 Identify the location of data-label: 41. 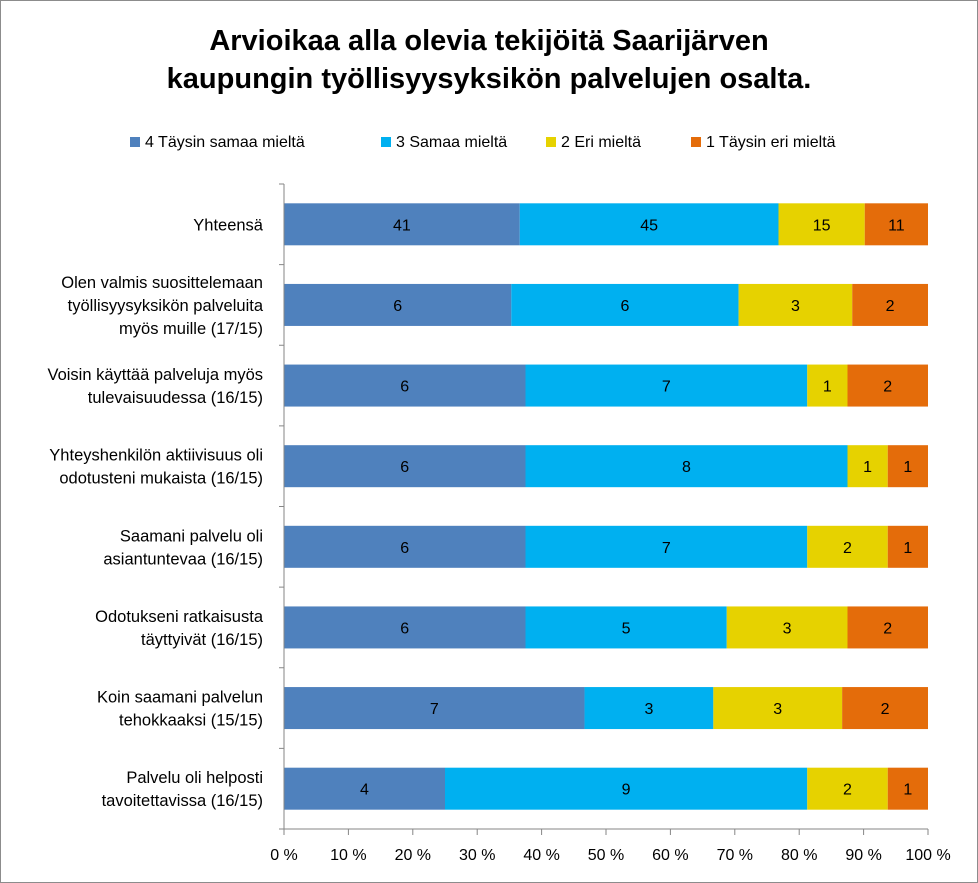
(402, 225).